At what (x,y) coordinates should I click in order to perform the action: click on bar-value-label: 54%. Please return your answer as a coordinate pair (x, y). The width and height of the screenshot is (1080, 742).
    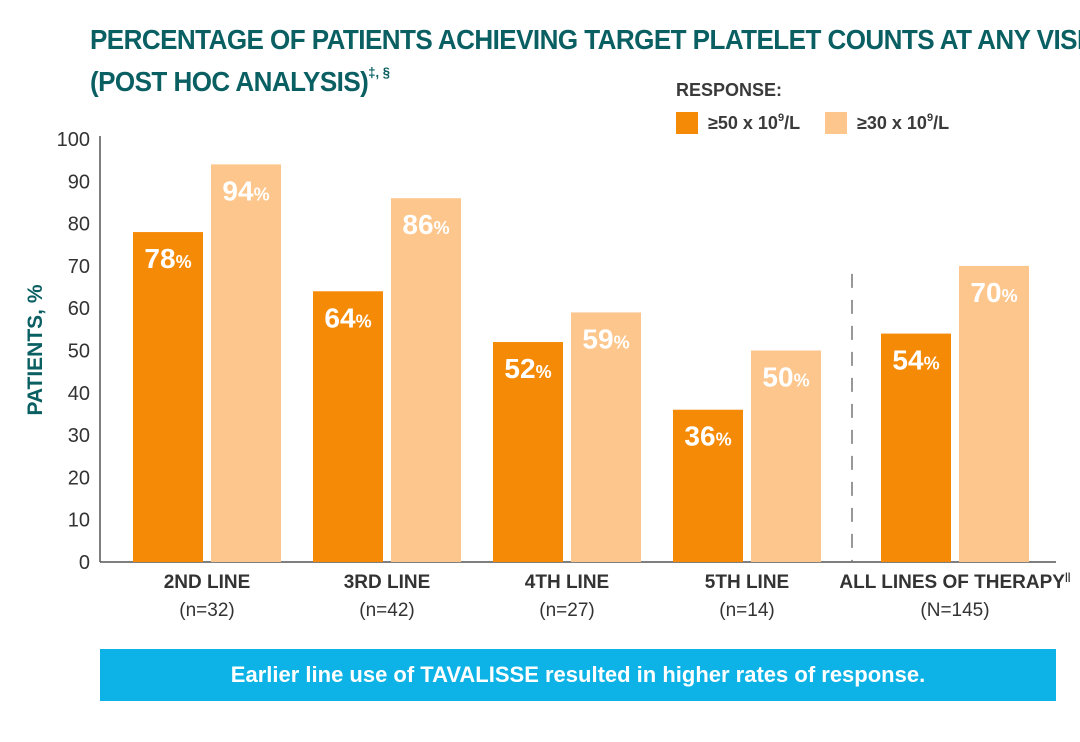
    Looking at the image, I should click on (915, 360).